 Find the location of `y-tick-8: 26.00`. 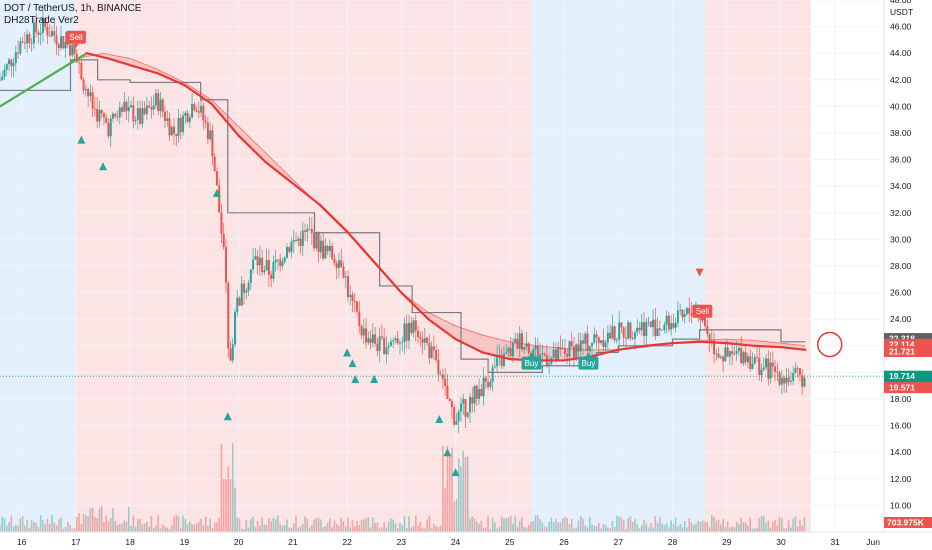

y-tick-8: 26.00 is located at coordinates (901, 293).